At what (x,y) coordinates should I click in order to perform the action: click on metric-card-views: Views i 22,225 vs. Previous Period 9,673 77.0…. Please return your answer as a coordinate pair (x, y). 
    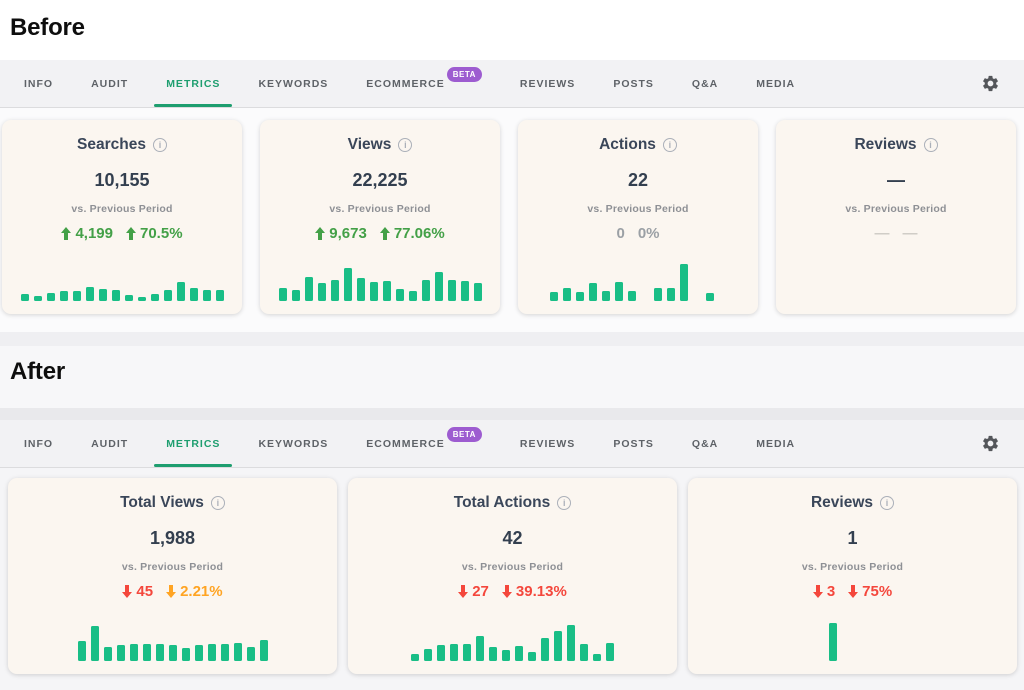
    Looking at the image, I should click on (380, 217).